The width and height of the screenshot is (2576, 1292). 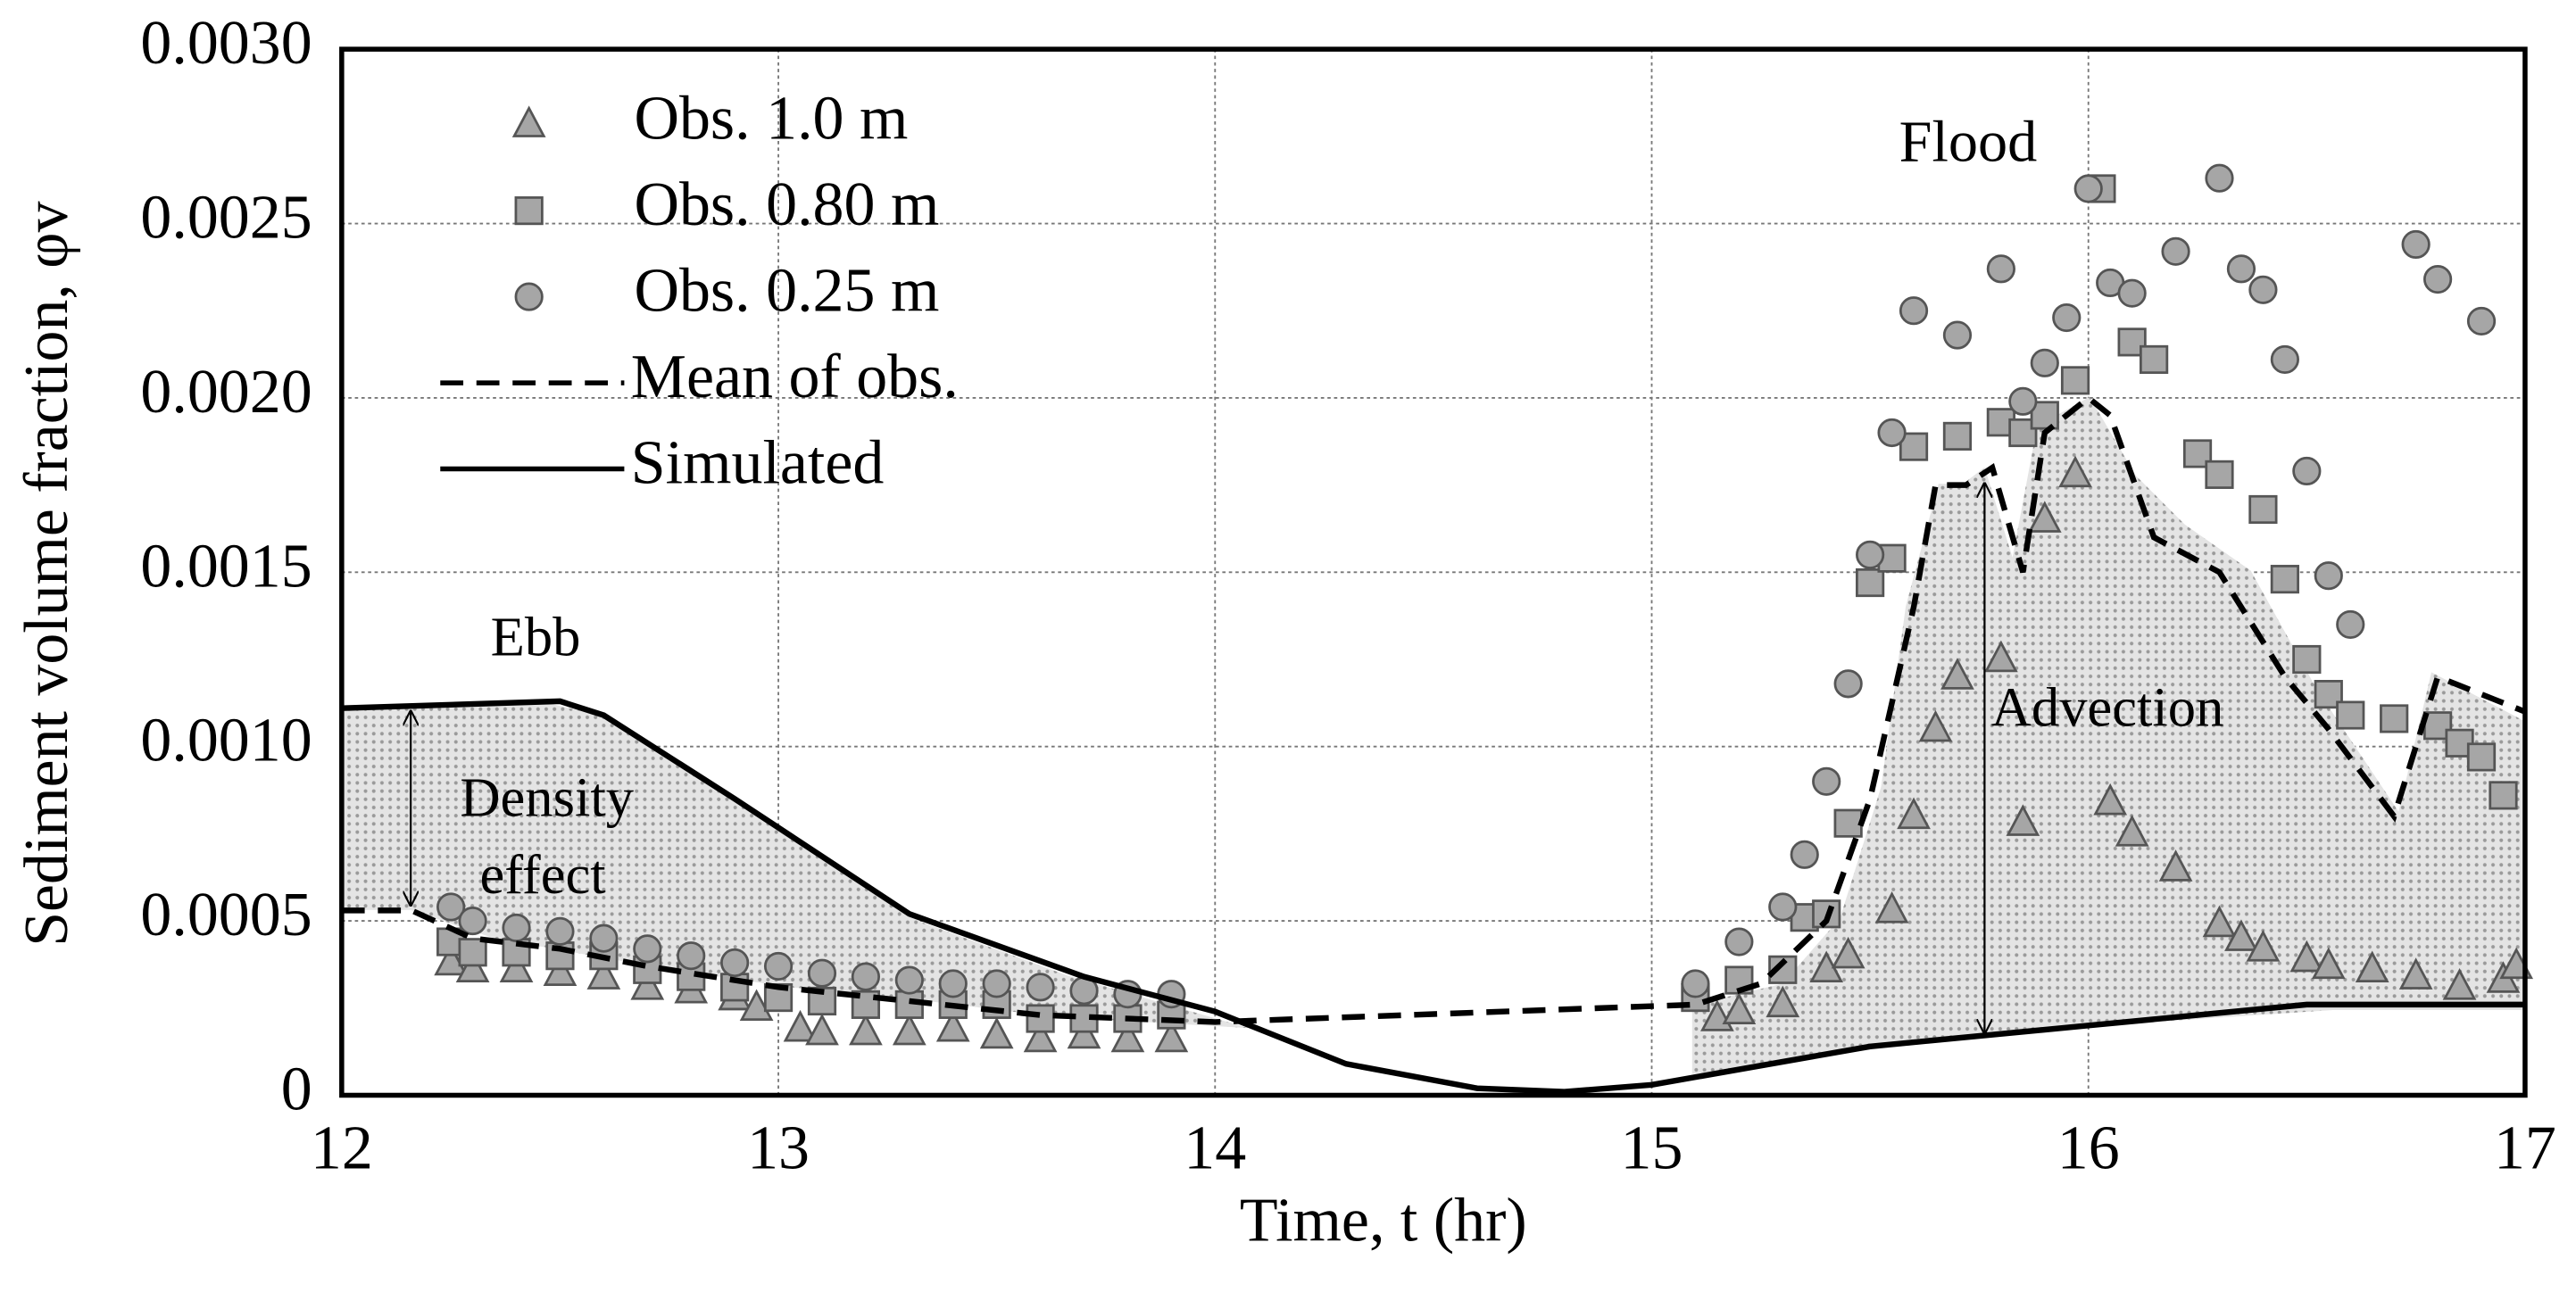 I want to click on annotation: Density, so click(x=547, y=797).